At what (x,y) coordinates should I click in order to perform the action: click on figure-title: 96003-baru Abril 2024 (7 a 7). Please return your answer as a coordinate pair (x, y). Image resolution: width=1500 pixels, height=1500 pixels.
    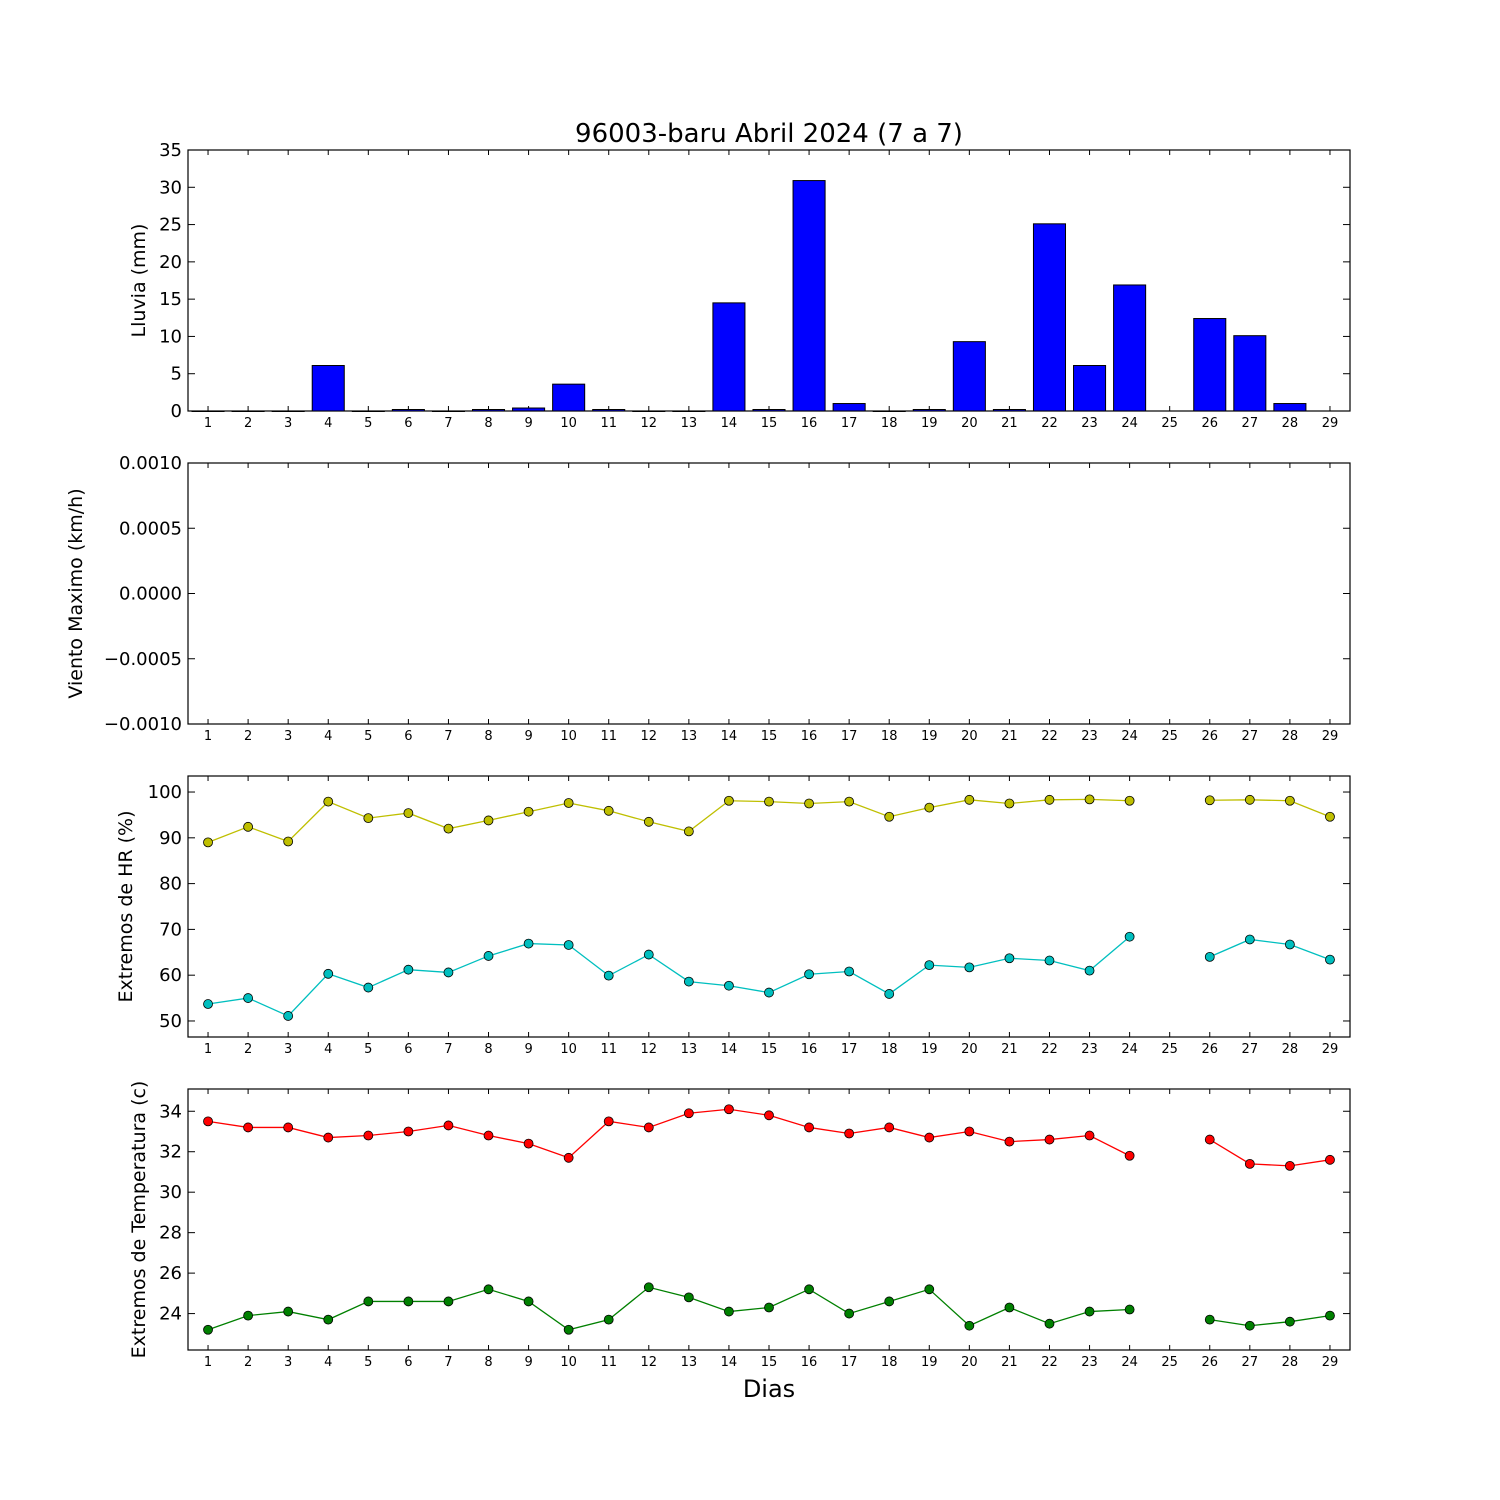
    Looking at the image, I should click on (769, 134).